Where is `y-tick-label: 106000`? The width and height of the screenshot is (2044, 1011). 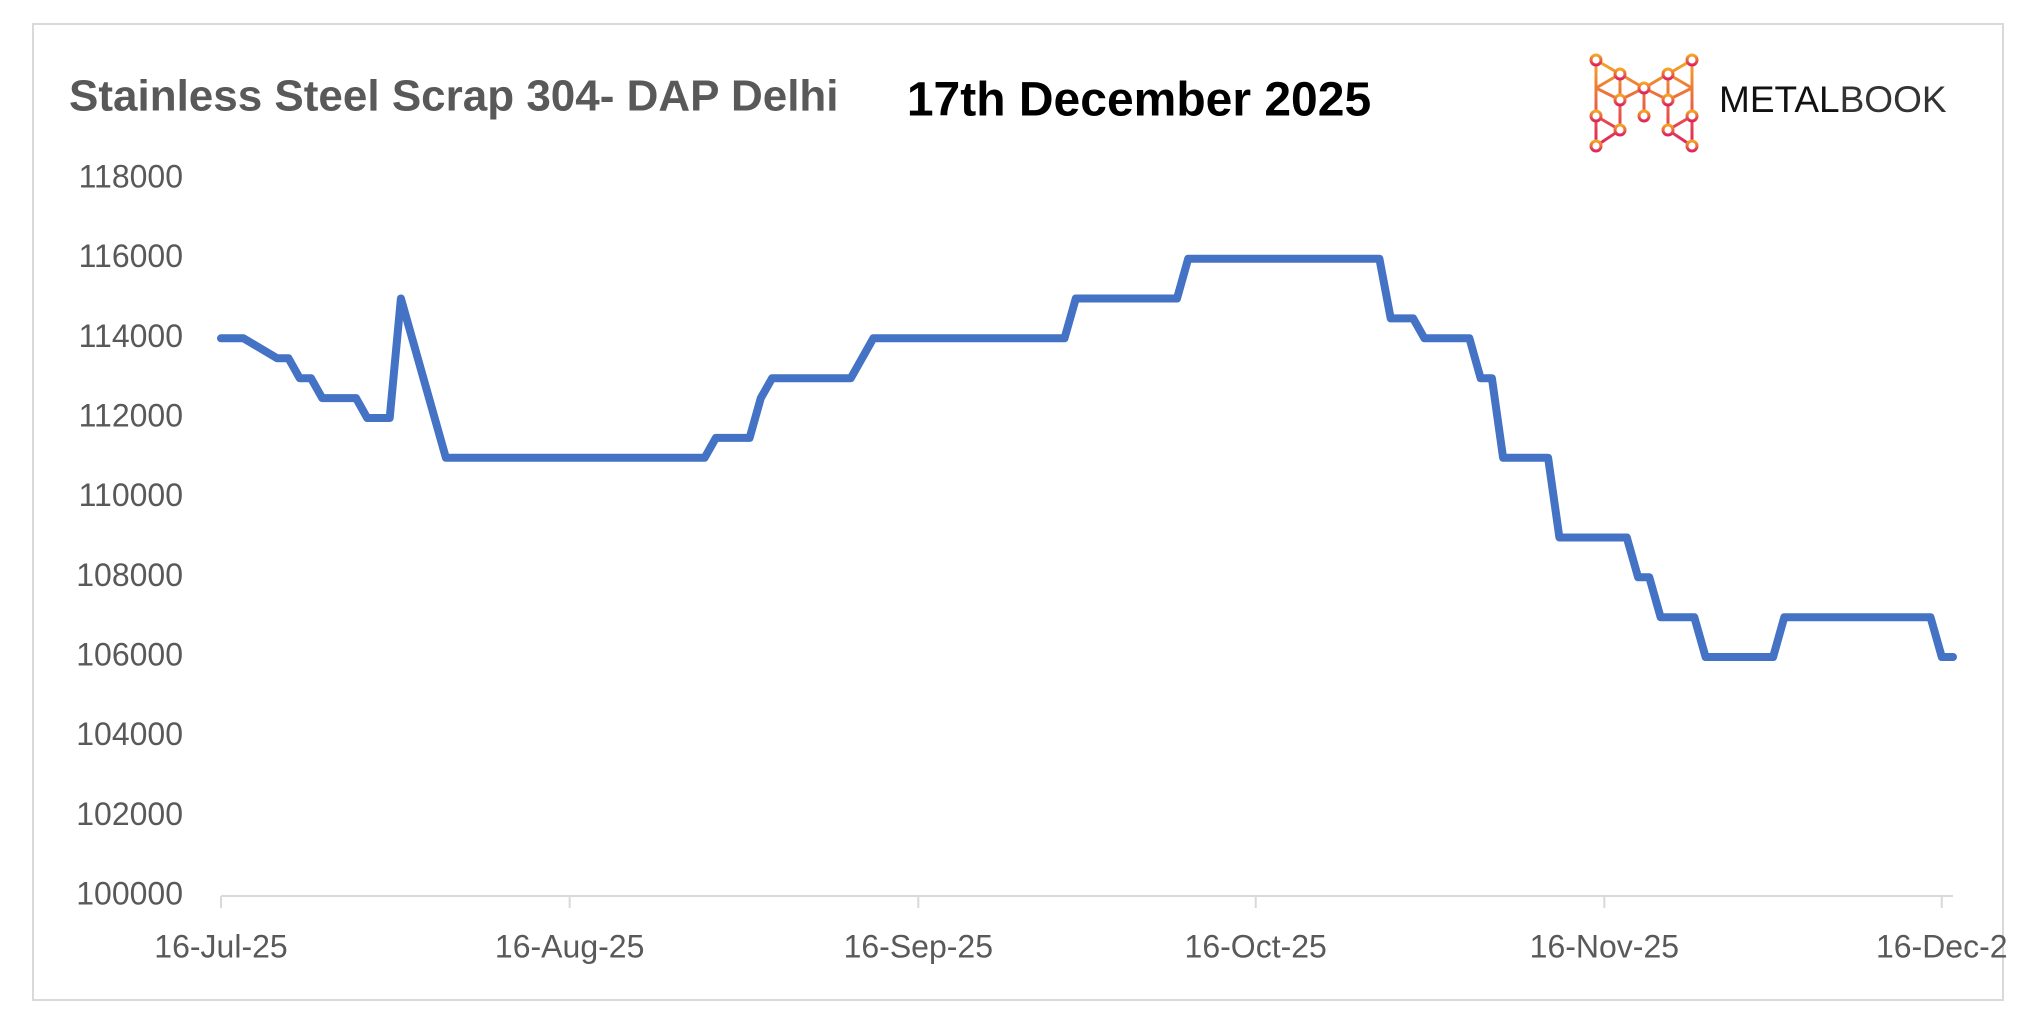
y-tick-label: 106000 is located at coordinates (129, 654).